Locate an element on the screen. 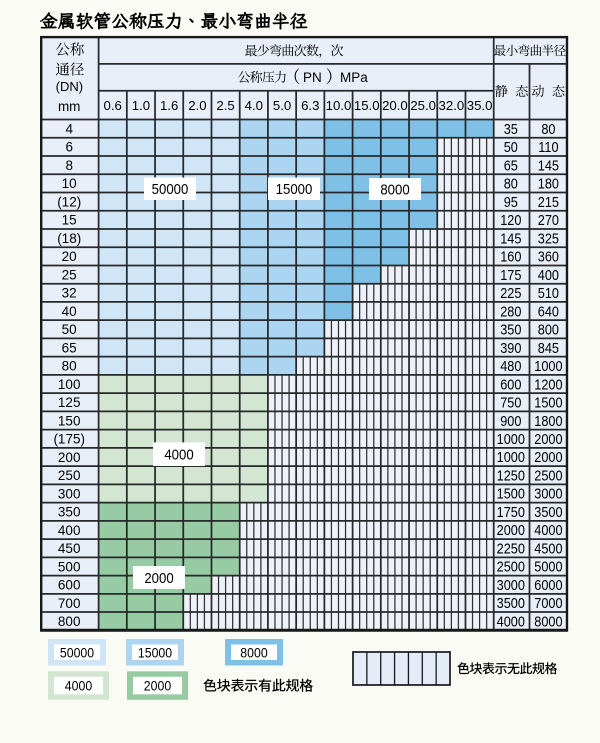 Image resolution: width=600 pixels, height=743 pixels. svg-text: 32 is located at coordinates (69, 293).